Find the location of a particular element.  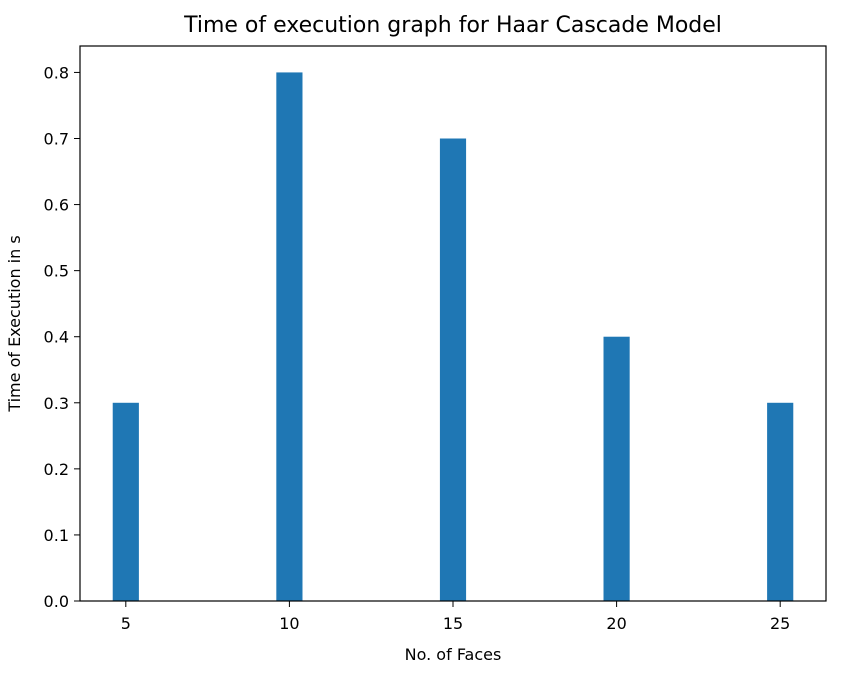

y-tick-label: 0.0 is located at coordinates (56, 601).